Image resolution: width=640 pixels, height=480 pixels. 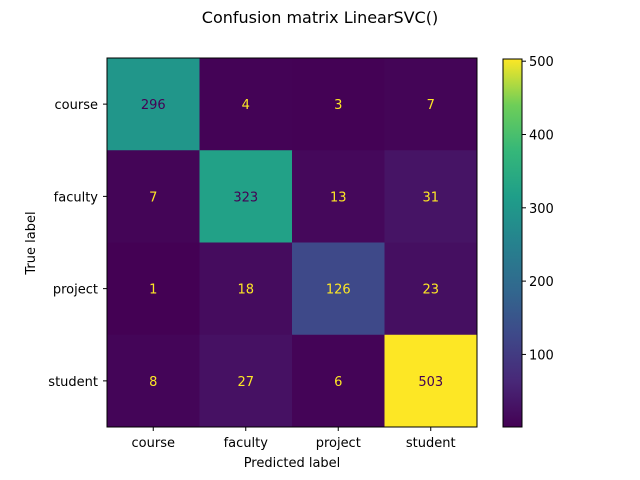 I want to click on cell-value-label: 31, so click(x=430, y=197).